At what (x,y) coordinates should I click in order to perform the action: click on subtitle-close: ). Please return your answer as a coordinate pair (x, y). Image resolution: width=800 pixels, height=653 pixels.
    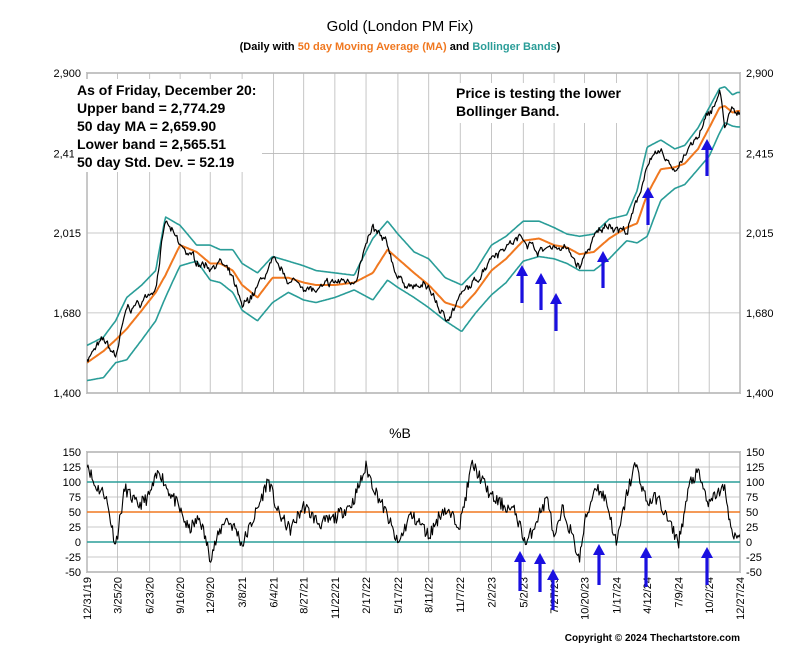
    Looking at the image, I should click on (559, 47).